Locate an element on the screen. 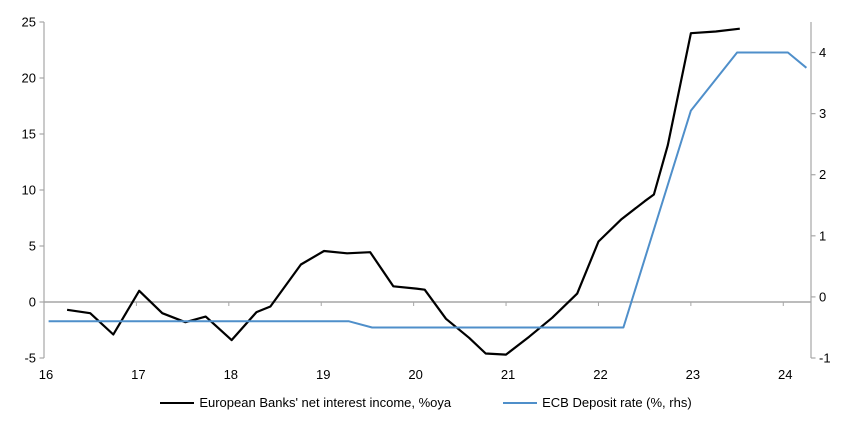 The height and width of the screenshot is (427, 852). right-axis-tick-label: -1 is located at coordinates (825, 358).